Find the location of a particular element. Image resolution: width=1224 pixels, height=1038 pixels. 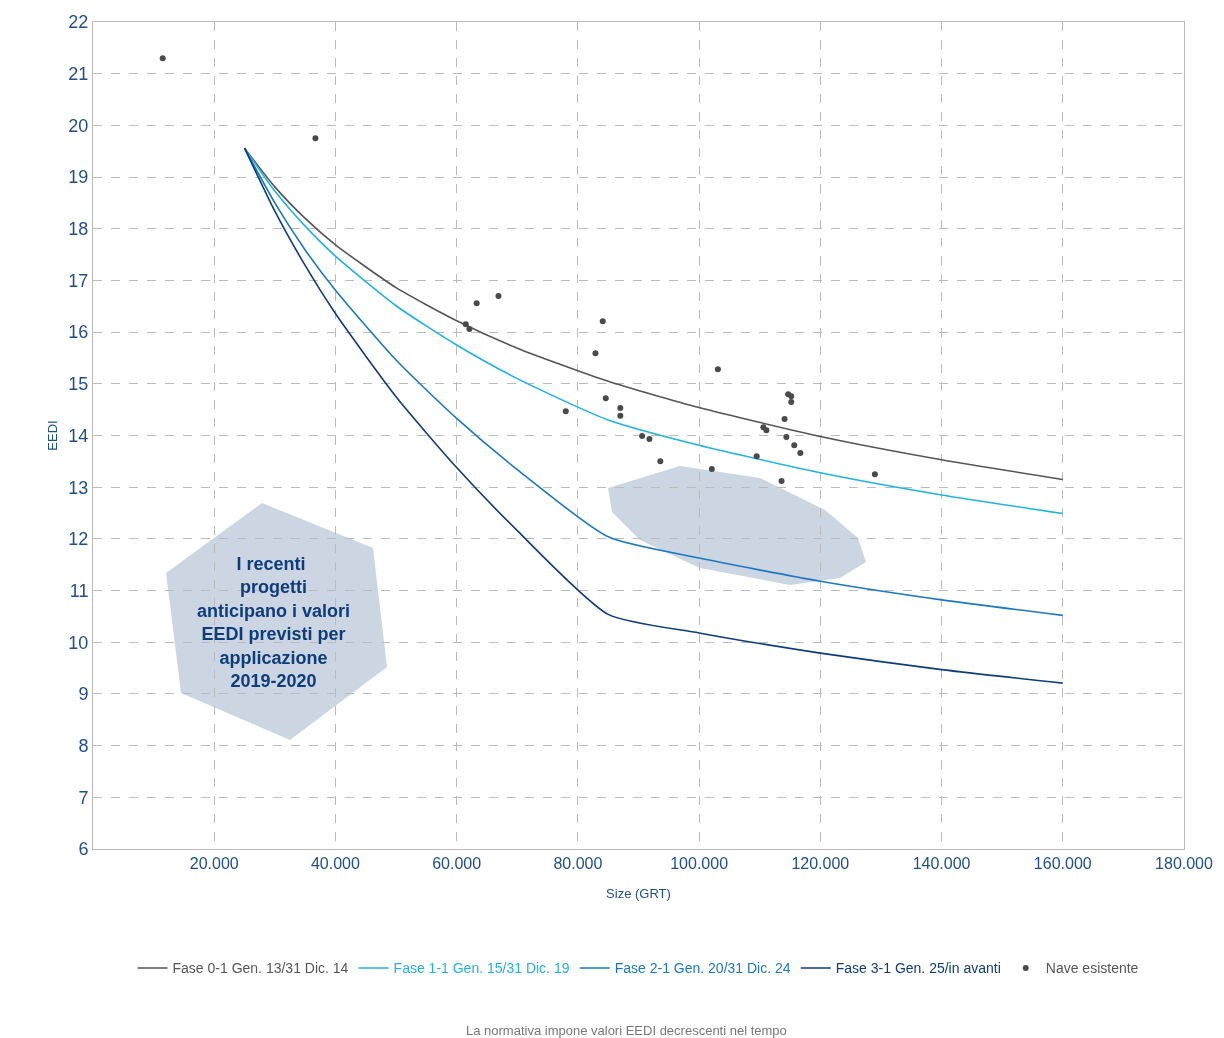

y-tick-label: 16 is located at coordinates (78, 332).